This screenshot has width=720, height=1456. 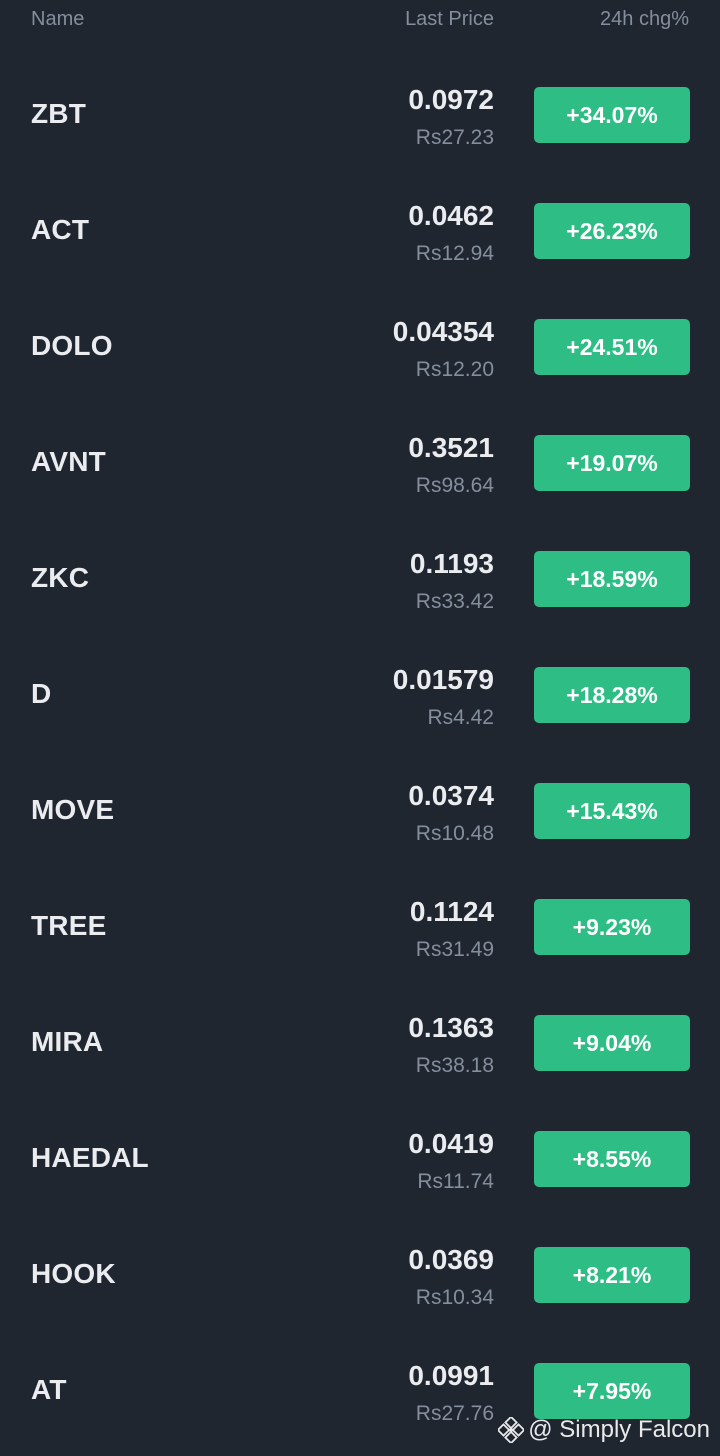 I want to click on fiat-price: Rs31.49, so click(x=454, y=949).